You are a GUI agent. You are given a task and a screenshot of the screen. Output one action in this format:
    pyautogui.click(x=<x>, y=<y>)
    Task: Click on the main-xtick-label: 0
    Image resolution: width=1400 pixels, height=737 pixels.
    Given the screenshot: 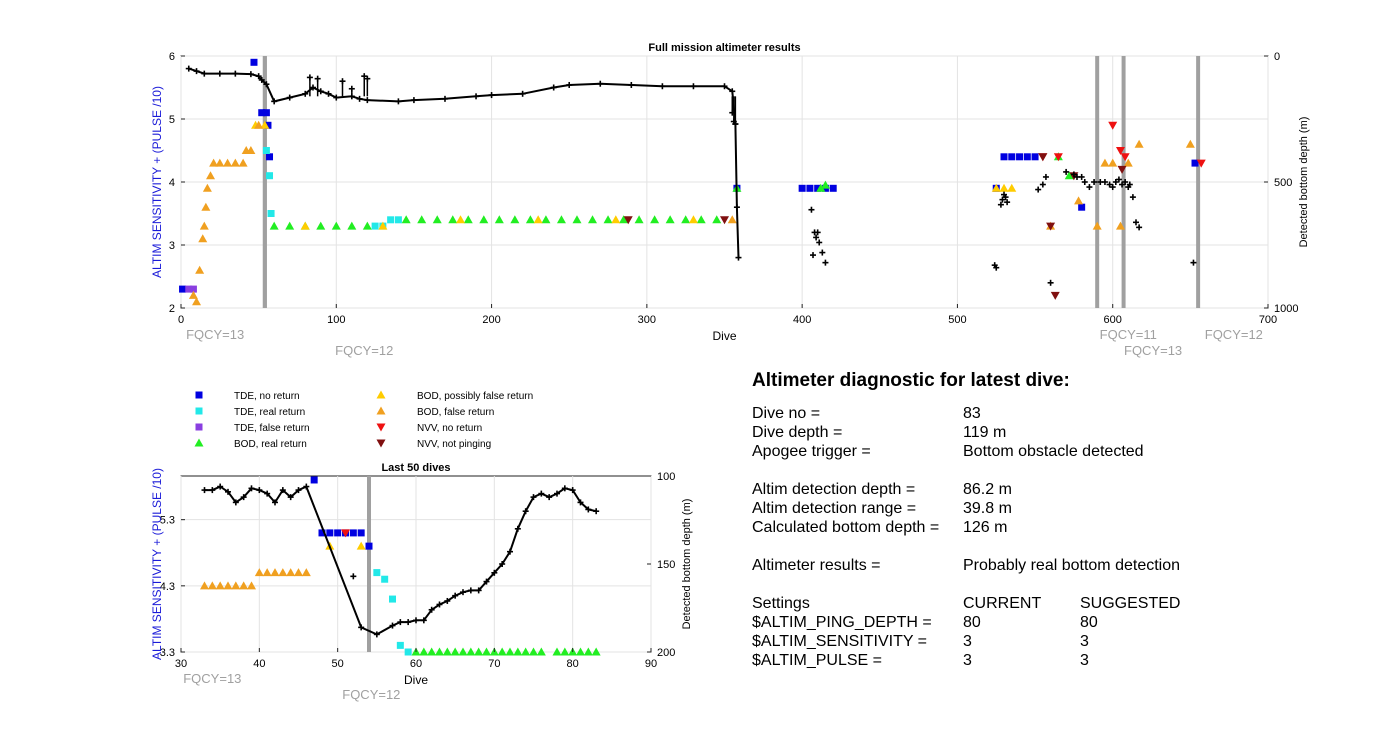 What is the action you would take?
    pyautogui.click(x=181, y=320)
    